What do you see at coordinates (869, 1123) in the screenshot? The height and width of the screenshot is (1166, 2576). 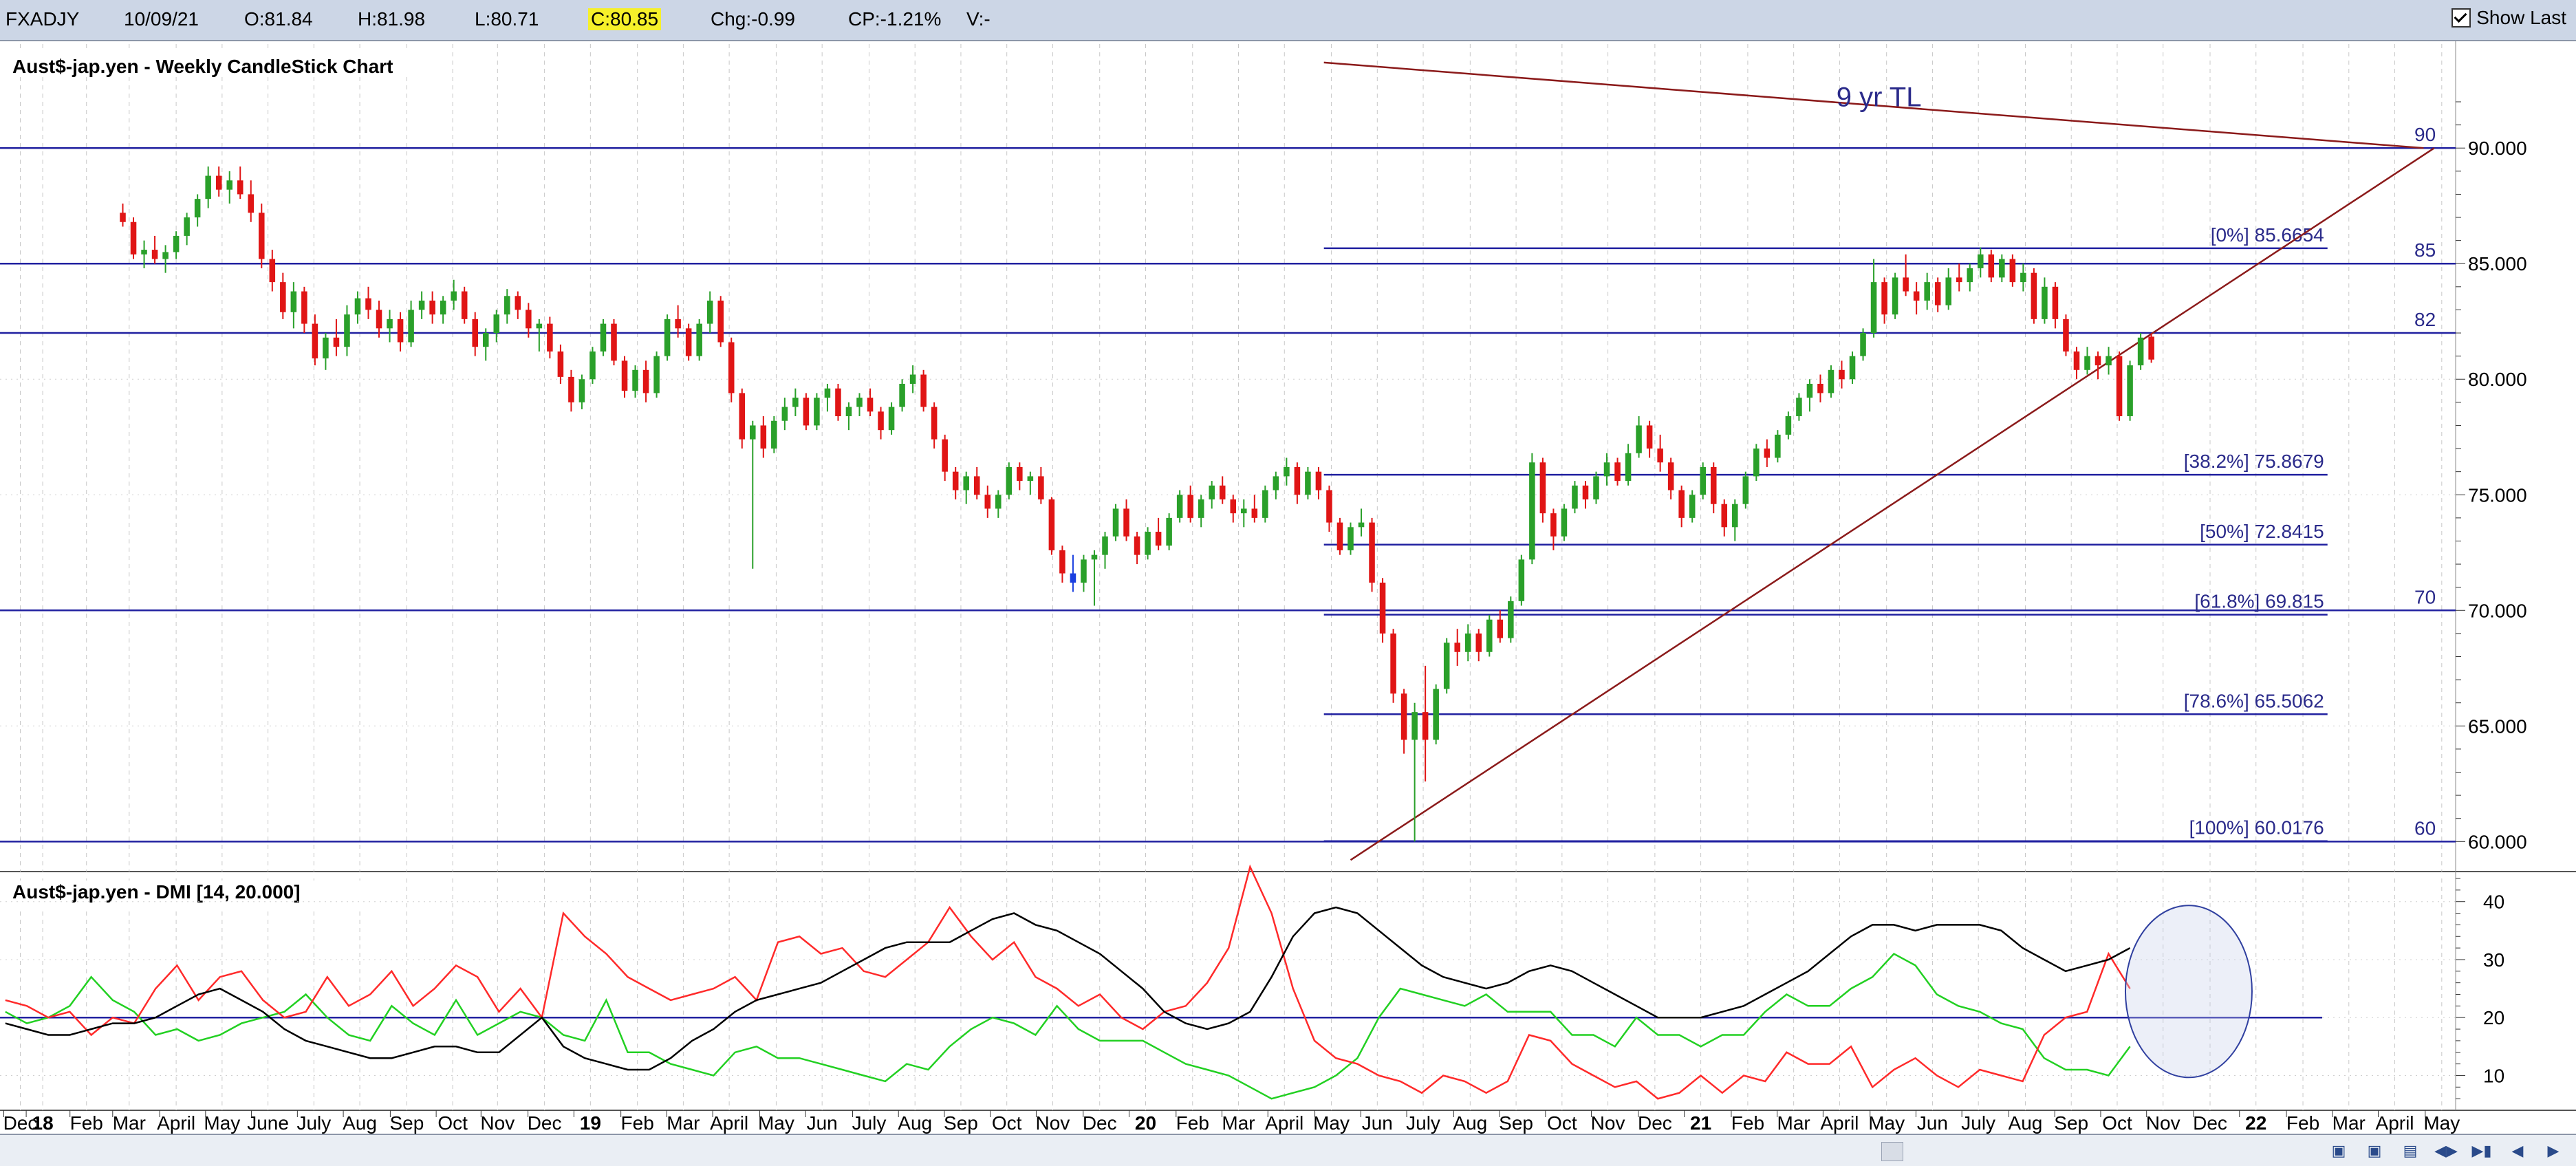 I see `x-axis-label: July` at bounding box center [869, 1123].